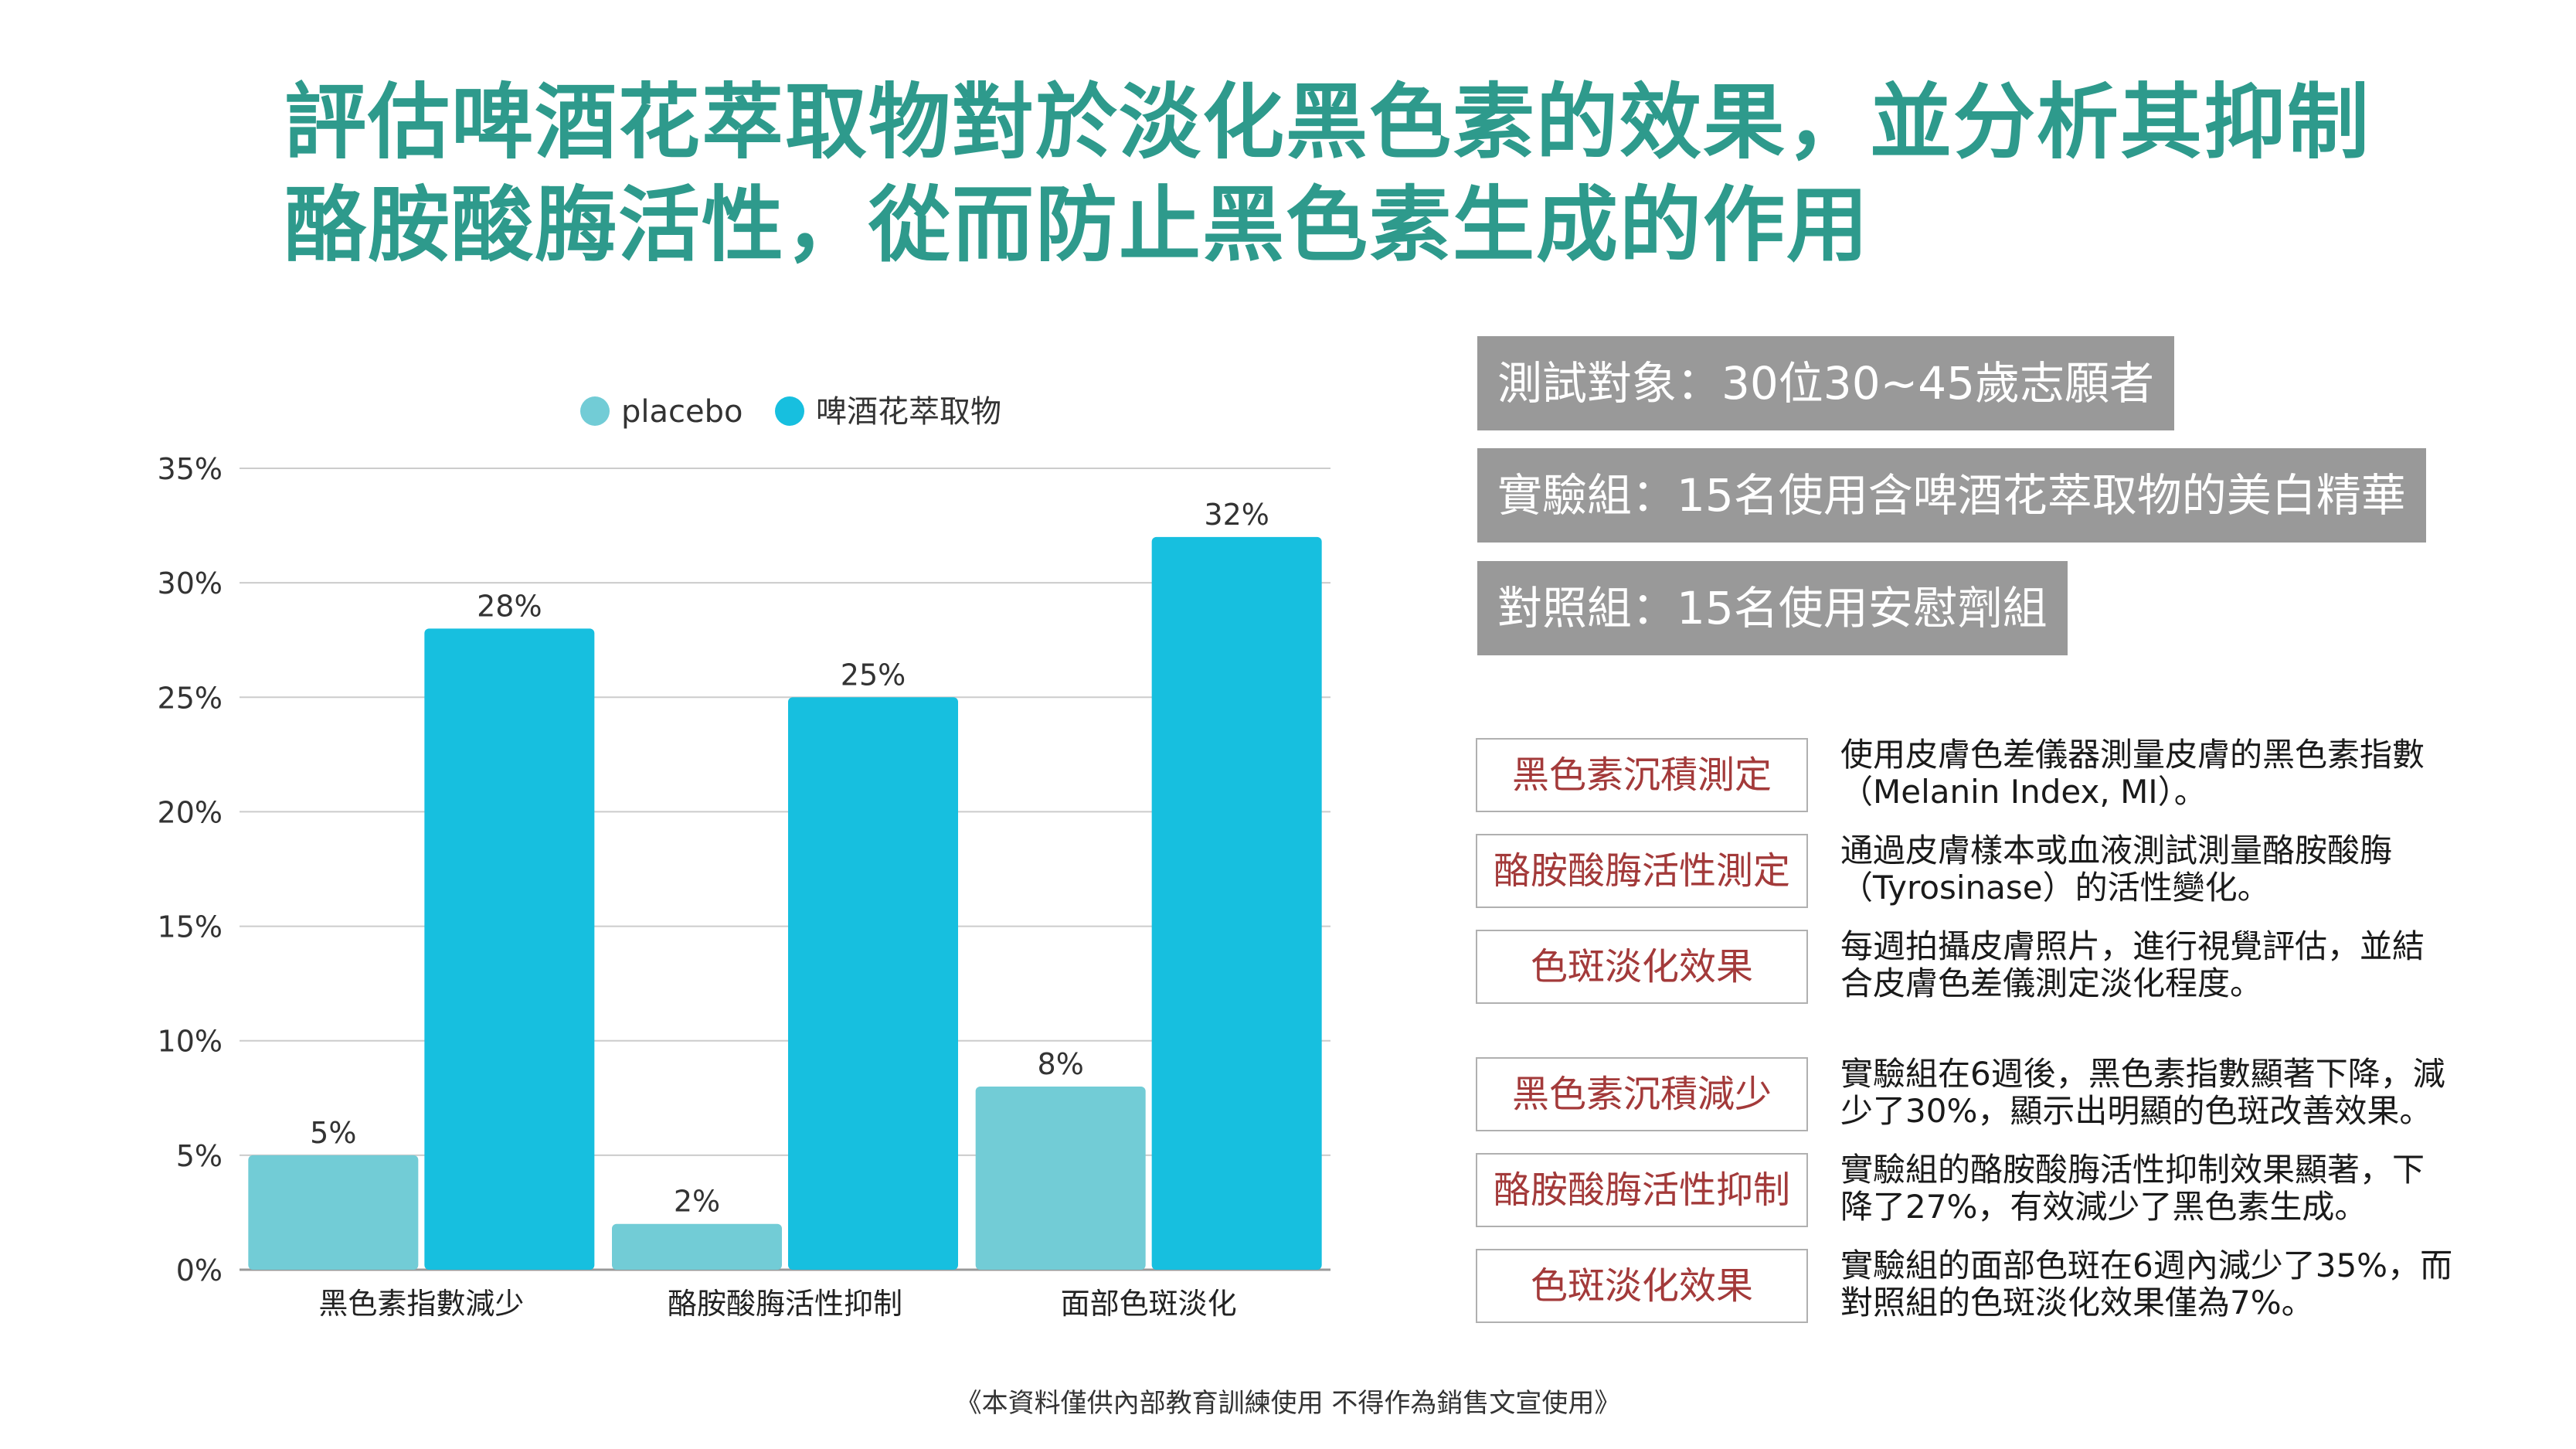 This screenshot has height=1449, width=2576. I want to click on info-box-control-group: 對照組：15名使用安慰劑組, so click(1772, 608).